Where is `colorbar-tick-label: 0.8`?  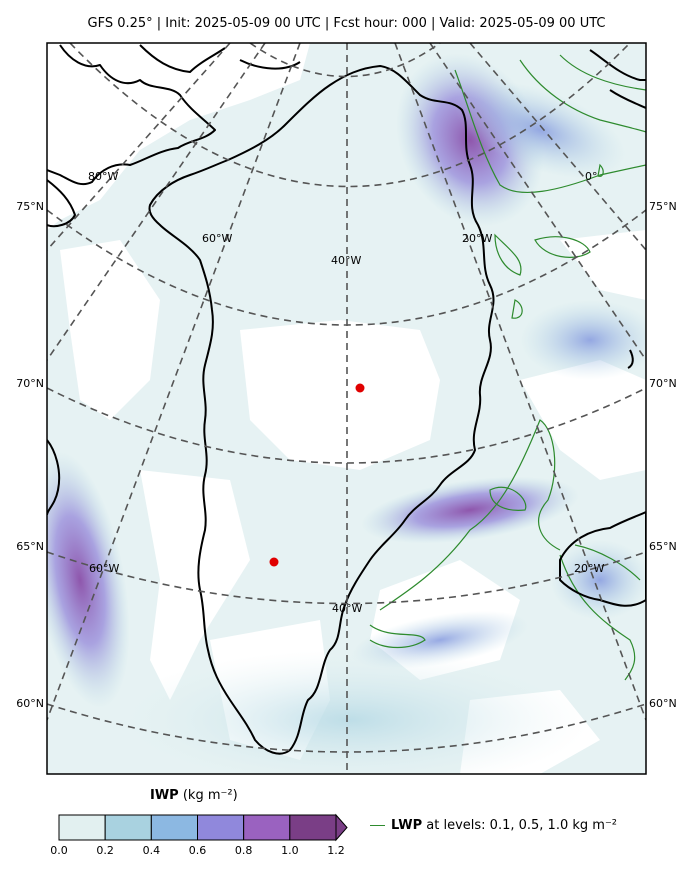 colorbar-tick-label: 0.8 is located at coordinates (244, 850).